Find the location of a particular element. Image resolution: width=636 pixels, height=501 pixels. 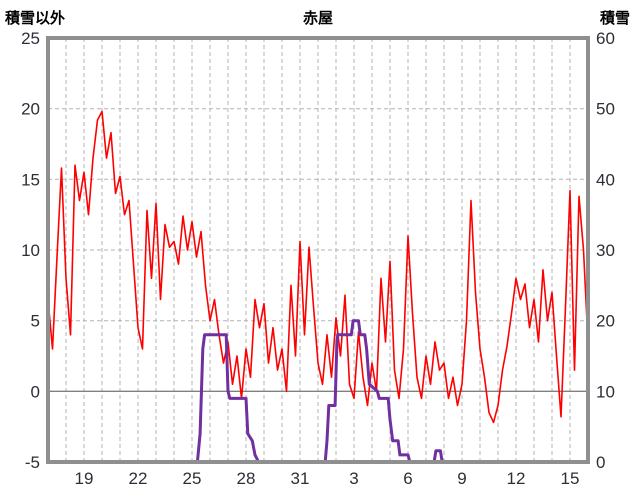

x-axis-tick-label: 22 is located at coordinates (138, 478).